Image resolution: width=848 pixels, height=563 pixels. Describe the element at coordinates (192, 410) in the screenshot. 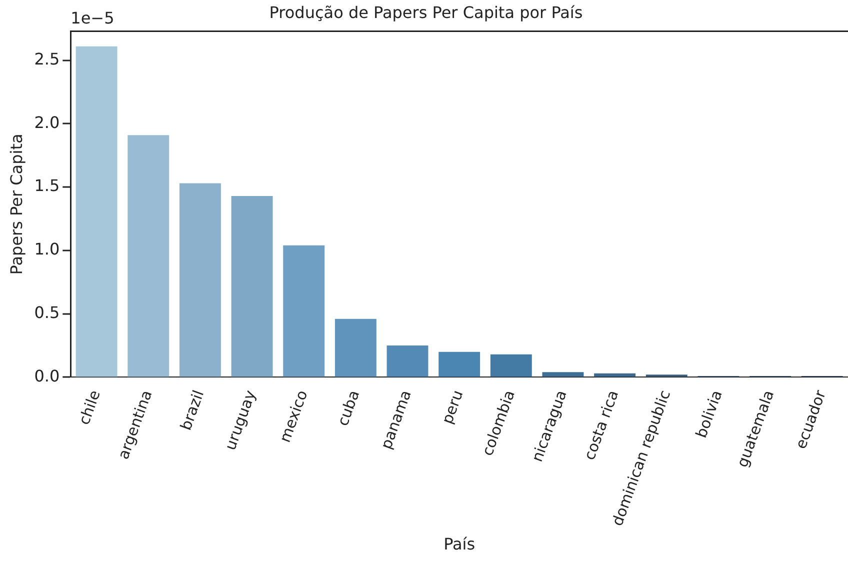

I see `x-tick-label: brazil` at that location.